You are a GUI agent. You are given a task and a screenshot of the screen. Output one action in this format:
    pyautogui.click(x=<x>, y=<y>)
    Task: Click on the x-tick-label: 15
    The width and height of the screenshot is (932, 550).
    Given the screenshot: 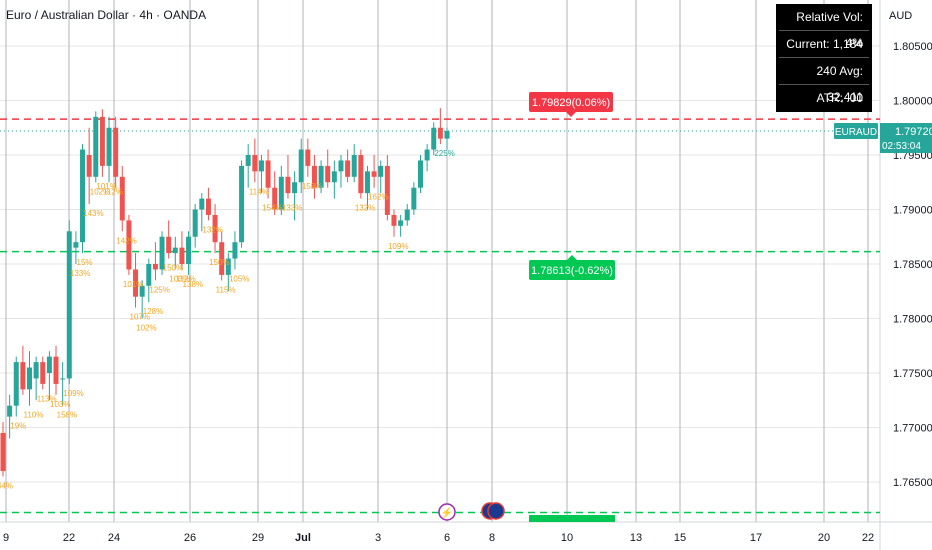 What is the action you would take?
    pyautogui.click(x=680, y=538)
    